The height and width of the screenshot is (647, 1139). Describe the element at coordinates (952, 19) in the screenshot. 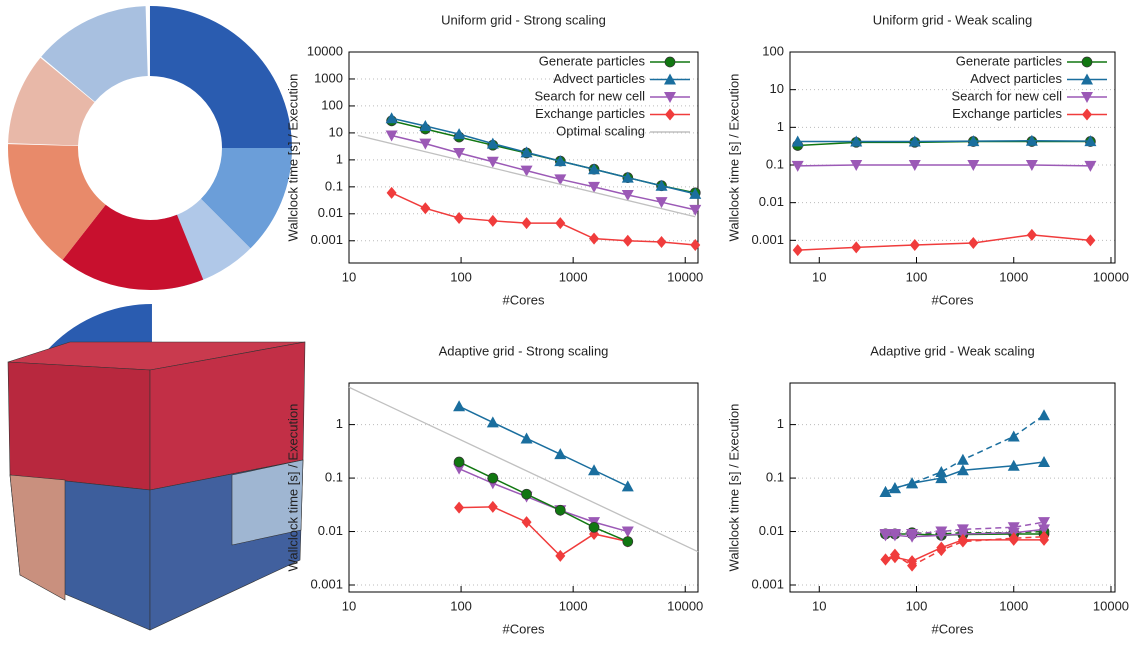

I see `chart-title: Uniform grid - Weak scaling` at that location.